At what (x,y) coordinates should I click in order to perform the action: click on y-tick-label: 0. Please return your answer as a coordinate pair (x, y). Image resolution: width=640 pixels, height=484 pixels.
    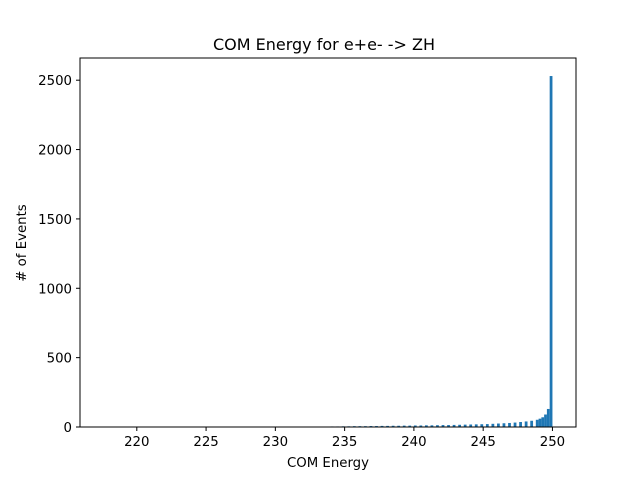
    Looking at the image, I should click on (68, 428).